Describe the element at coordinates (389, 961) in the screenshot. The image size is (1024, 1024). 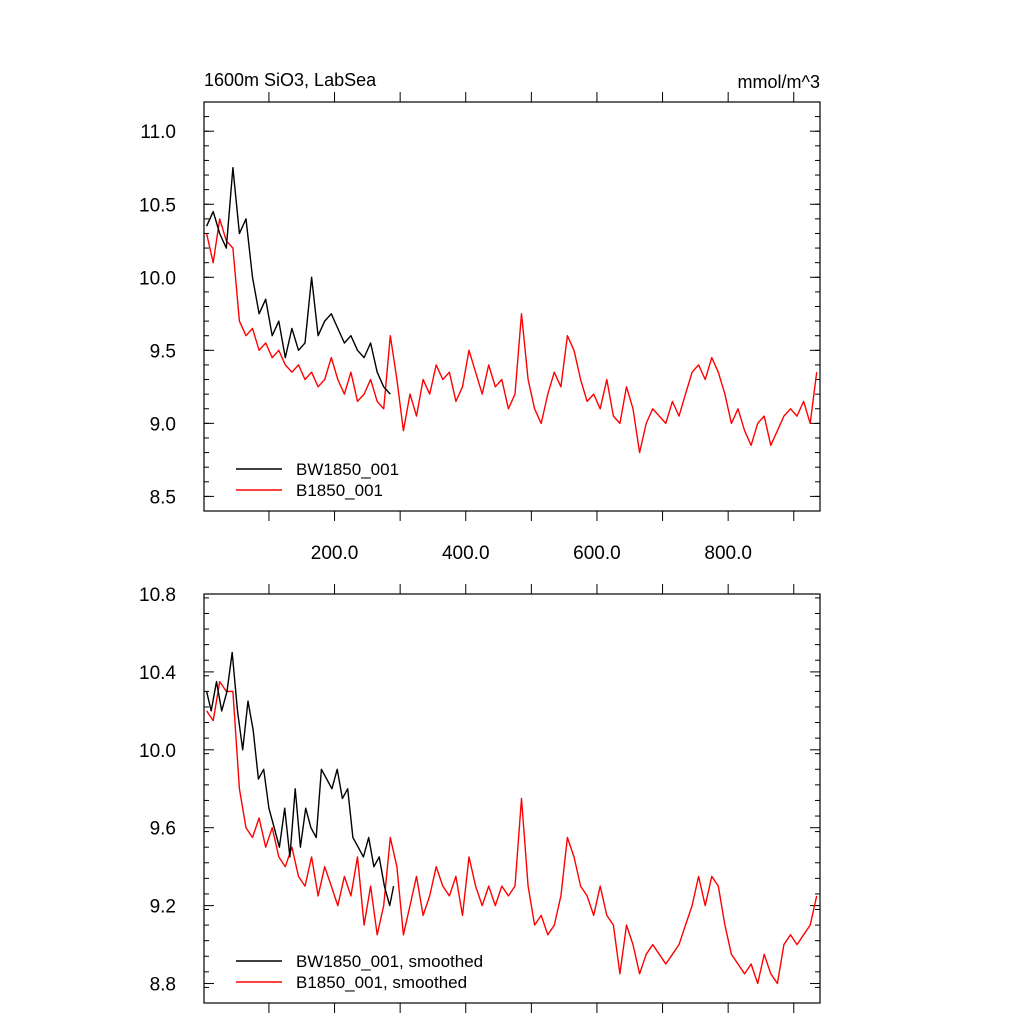
I see `legend-label-bw1850-smoothed: BW1850_001, smoothed` at that location.